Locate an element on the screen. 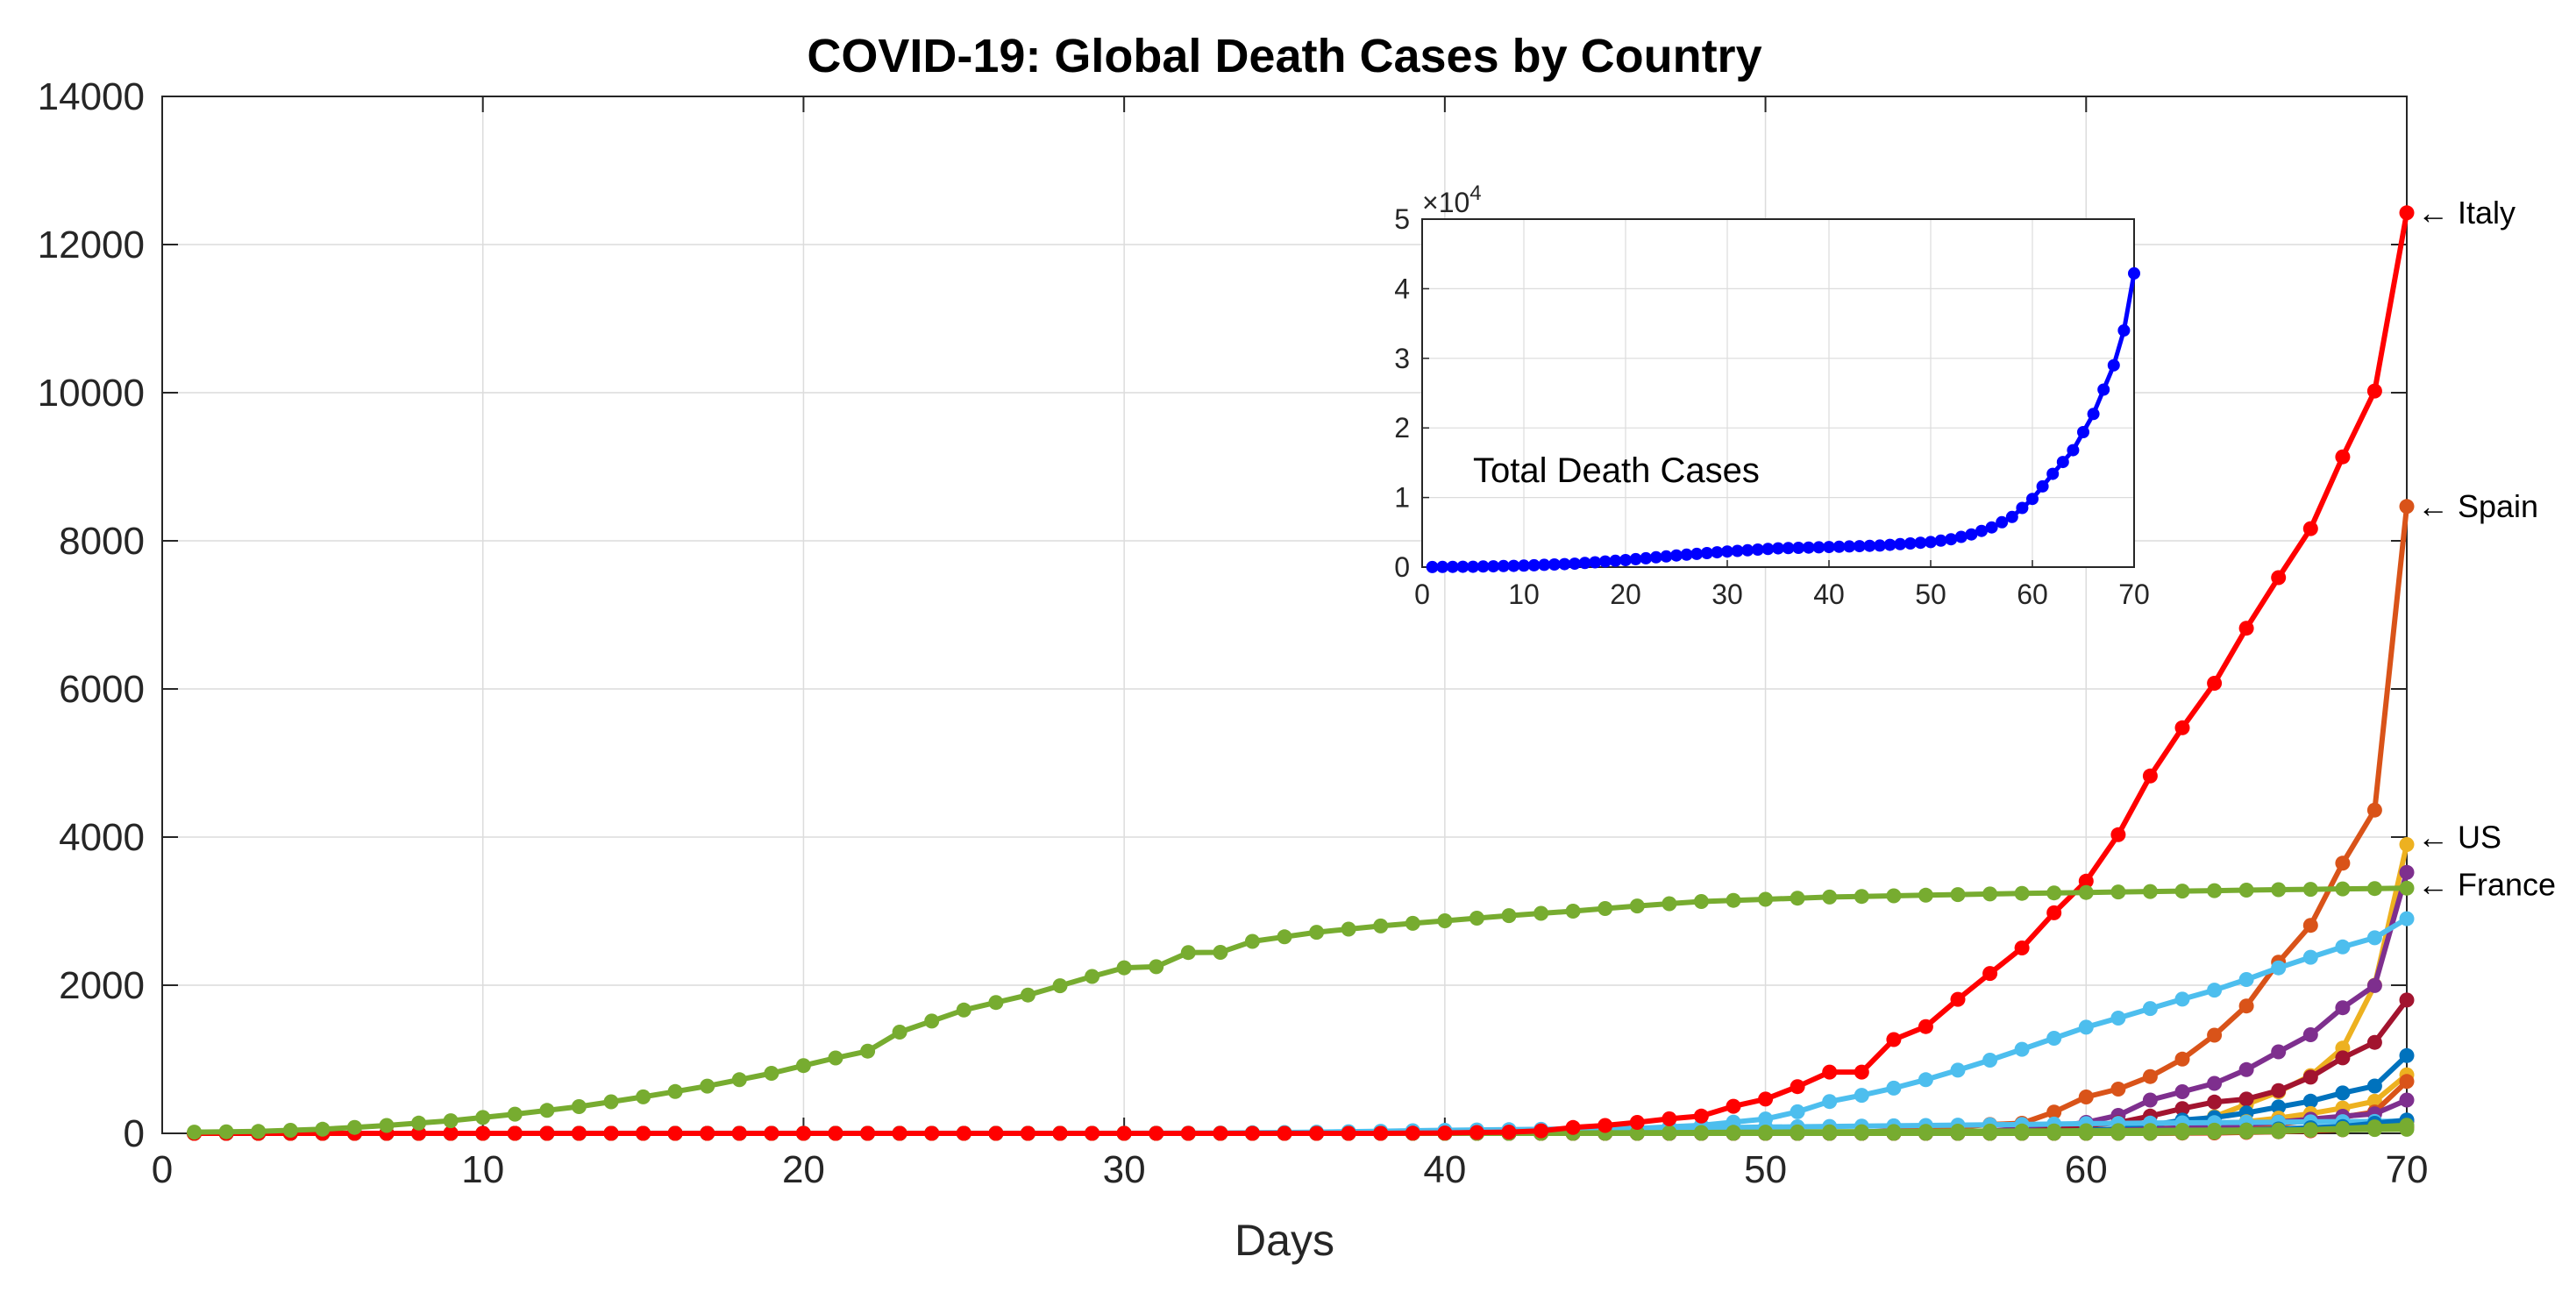  inset-x-tick-label-60: 60 is located at coordinates (2032, 594).